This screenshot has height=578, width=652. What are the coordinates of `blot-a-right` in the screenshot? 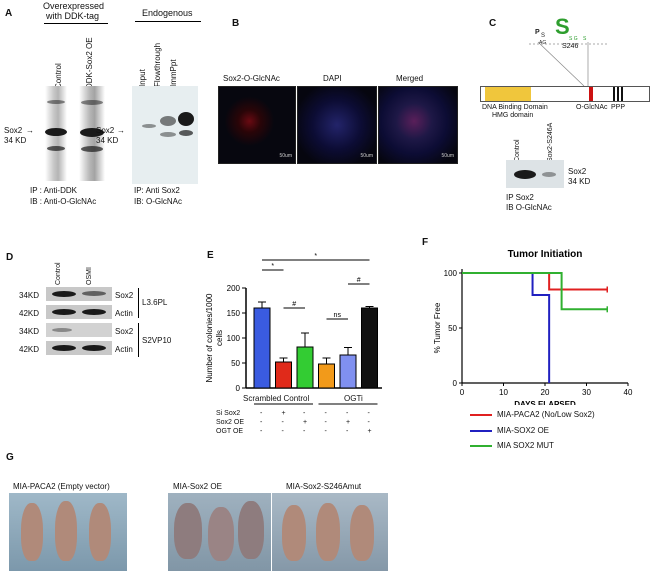 It's located at (165, 135).